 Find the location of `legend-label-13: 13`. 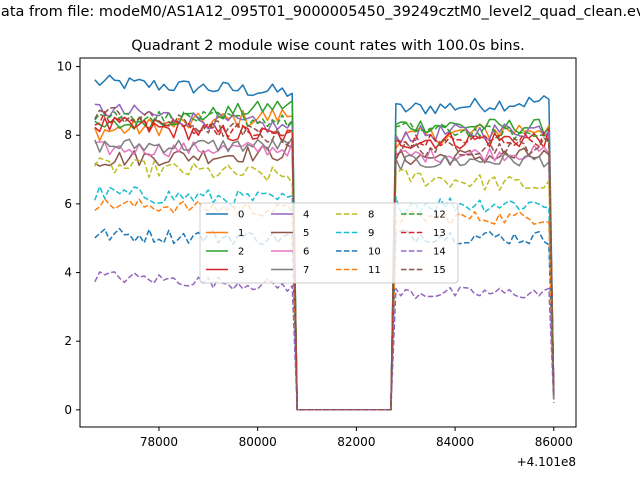

legend-label-13: 13 is located at coordinates (439, 233).